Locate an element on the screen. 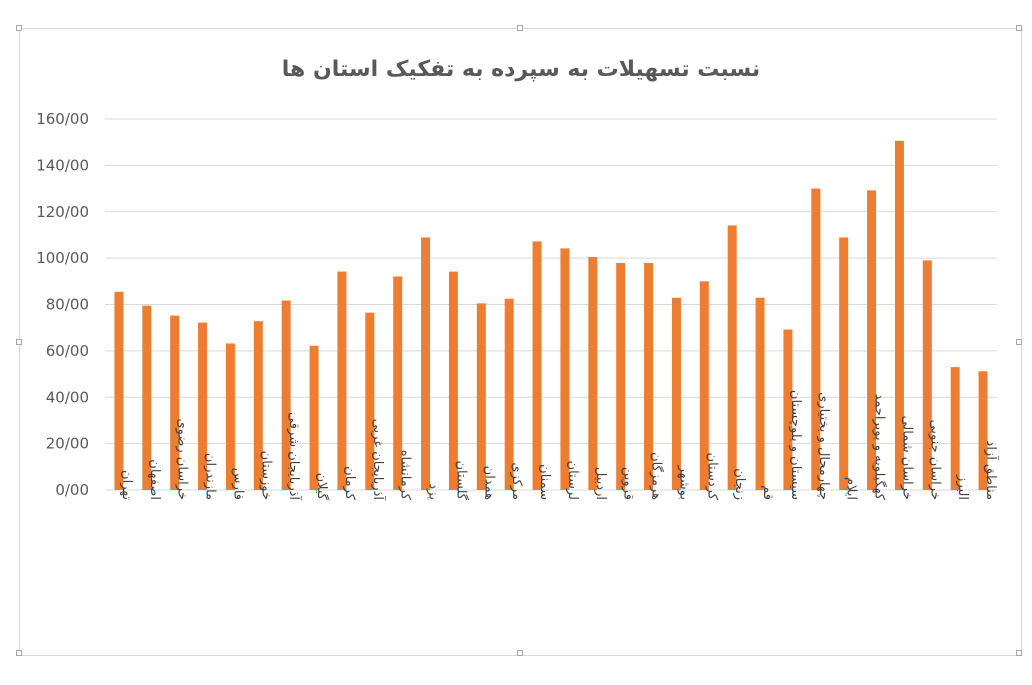 Image resolution: width=1032 pixels, height=685 pixels. x-tick-label: ایلام is located at coordinates (851, 488).